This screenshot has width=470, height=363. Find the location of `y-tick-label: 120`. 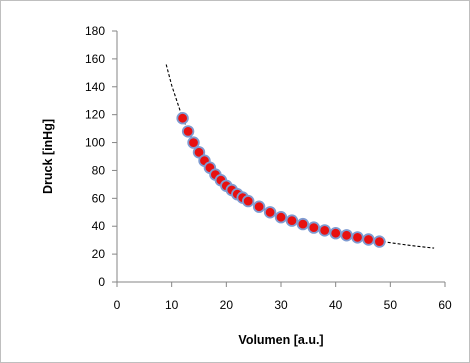

y-tick-label: 120 is located at coordinates (95, 115).